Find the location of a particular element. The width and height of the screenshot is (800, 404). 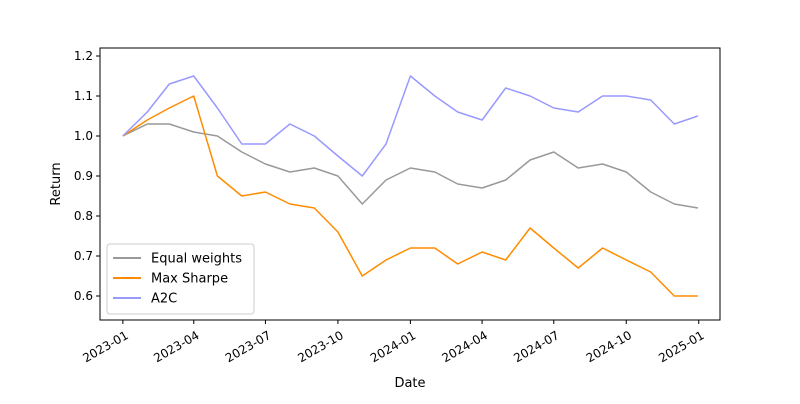

legend-box is located at coordinates (180, 279).